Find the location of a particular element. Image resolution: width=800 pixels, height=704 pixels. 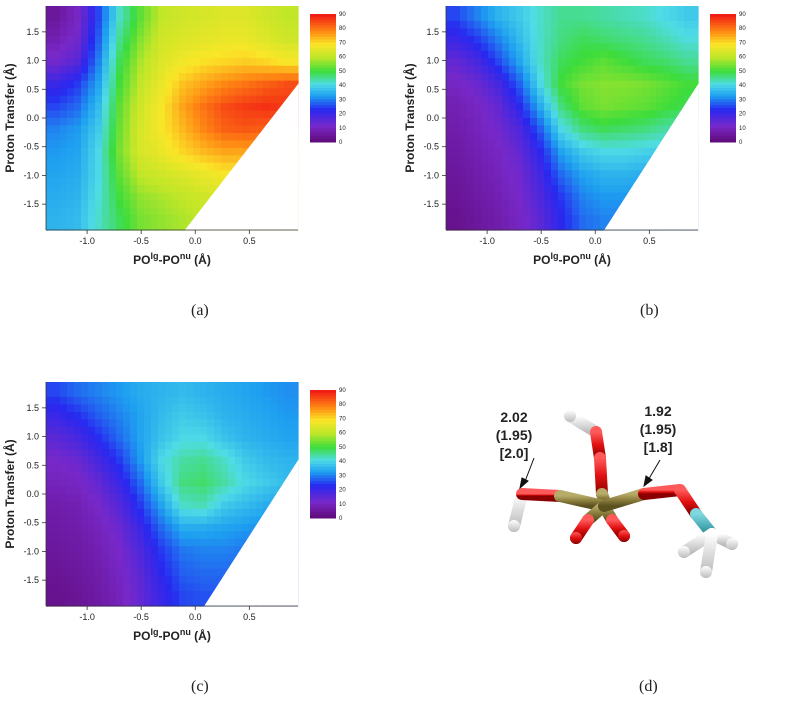

x-tick-label: -1.0 is located at coordinates (487, 241).